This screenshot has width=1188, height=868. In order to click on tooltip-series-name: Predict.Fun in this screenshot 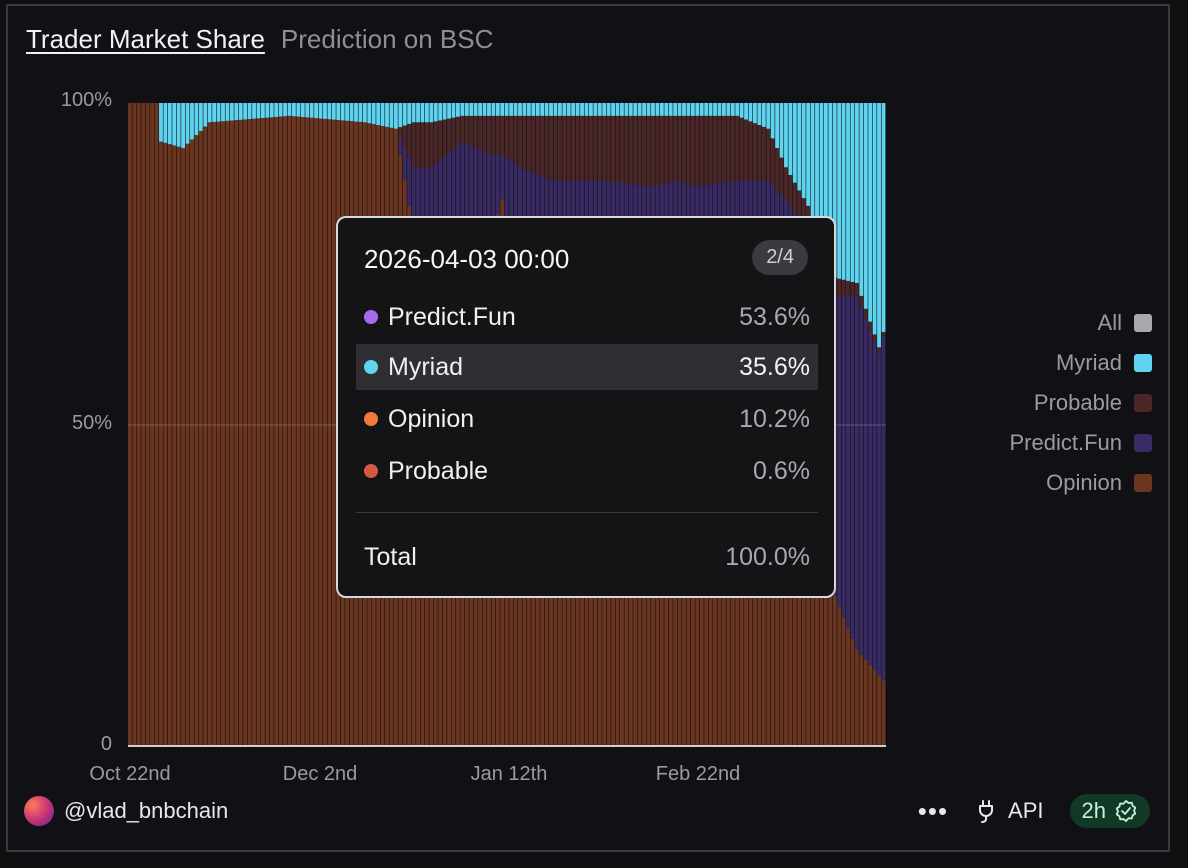, I will do `click(452, 316)`.